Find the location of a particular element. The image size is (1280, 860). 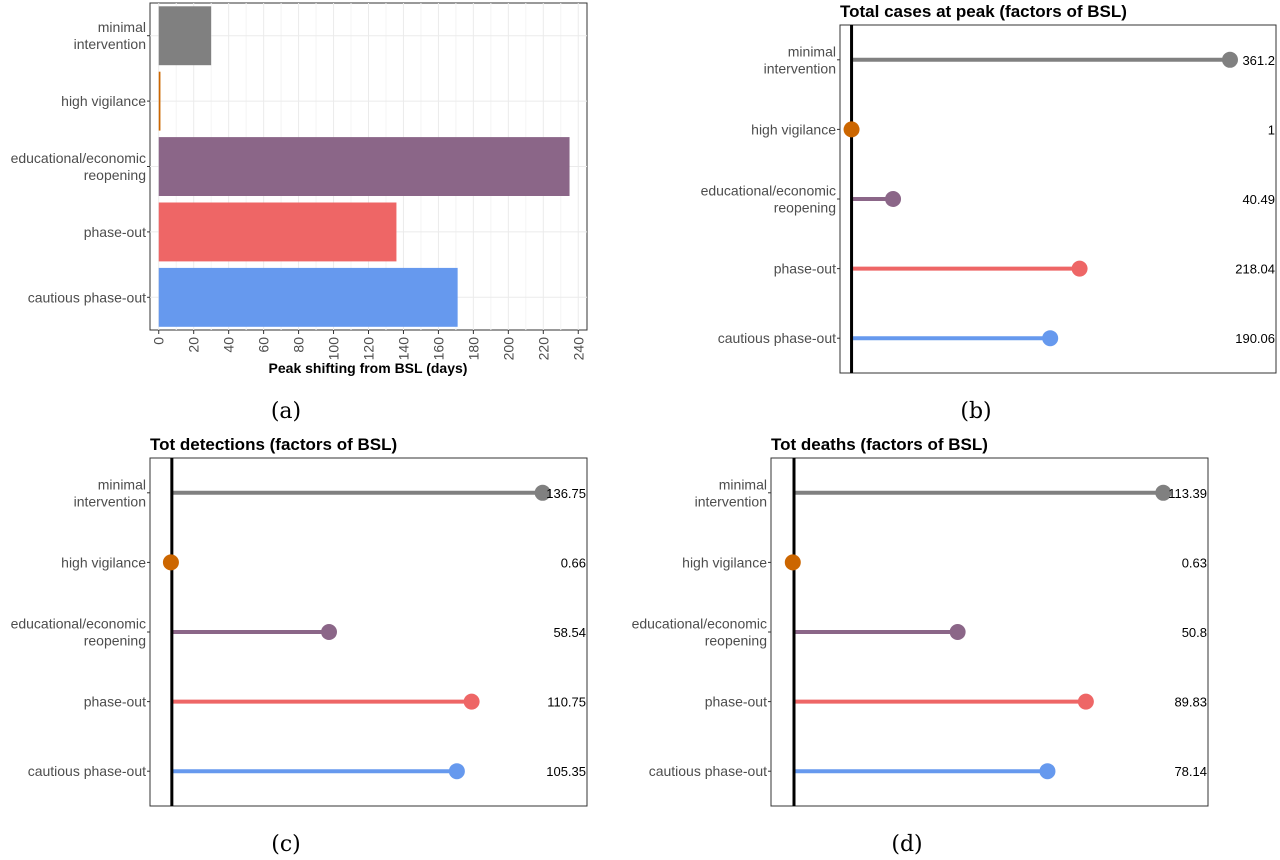

panel-b-category-label-line: cautious phase-out is located at coordinates (777, 338).